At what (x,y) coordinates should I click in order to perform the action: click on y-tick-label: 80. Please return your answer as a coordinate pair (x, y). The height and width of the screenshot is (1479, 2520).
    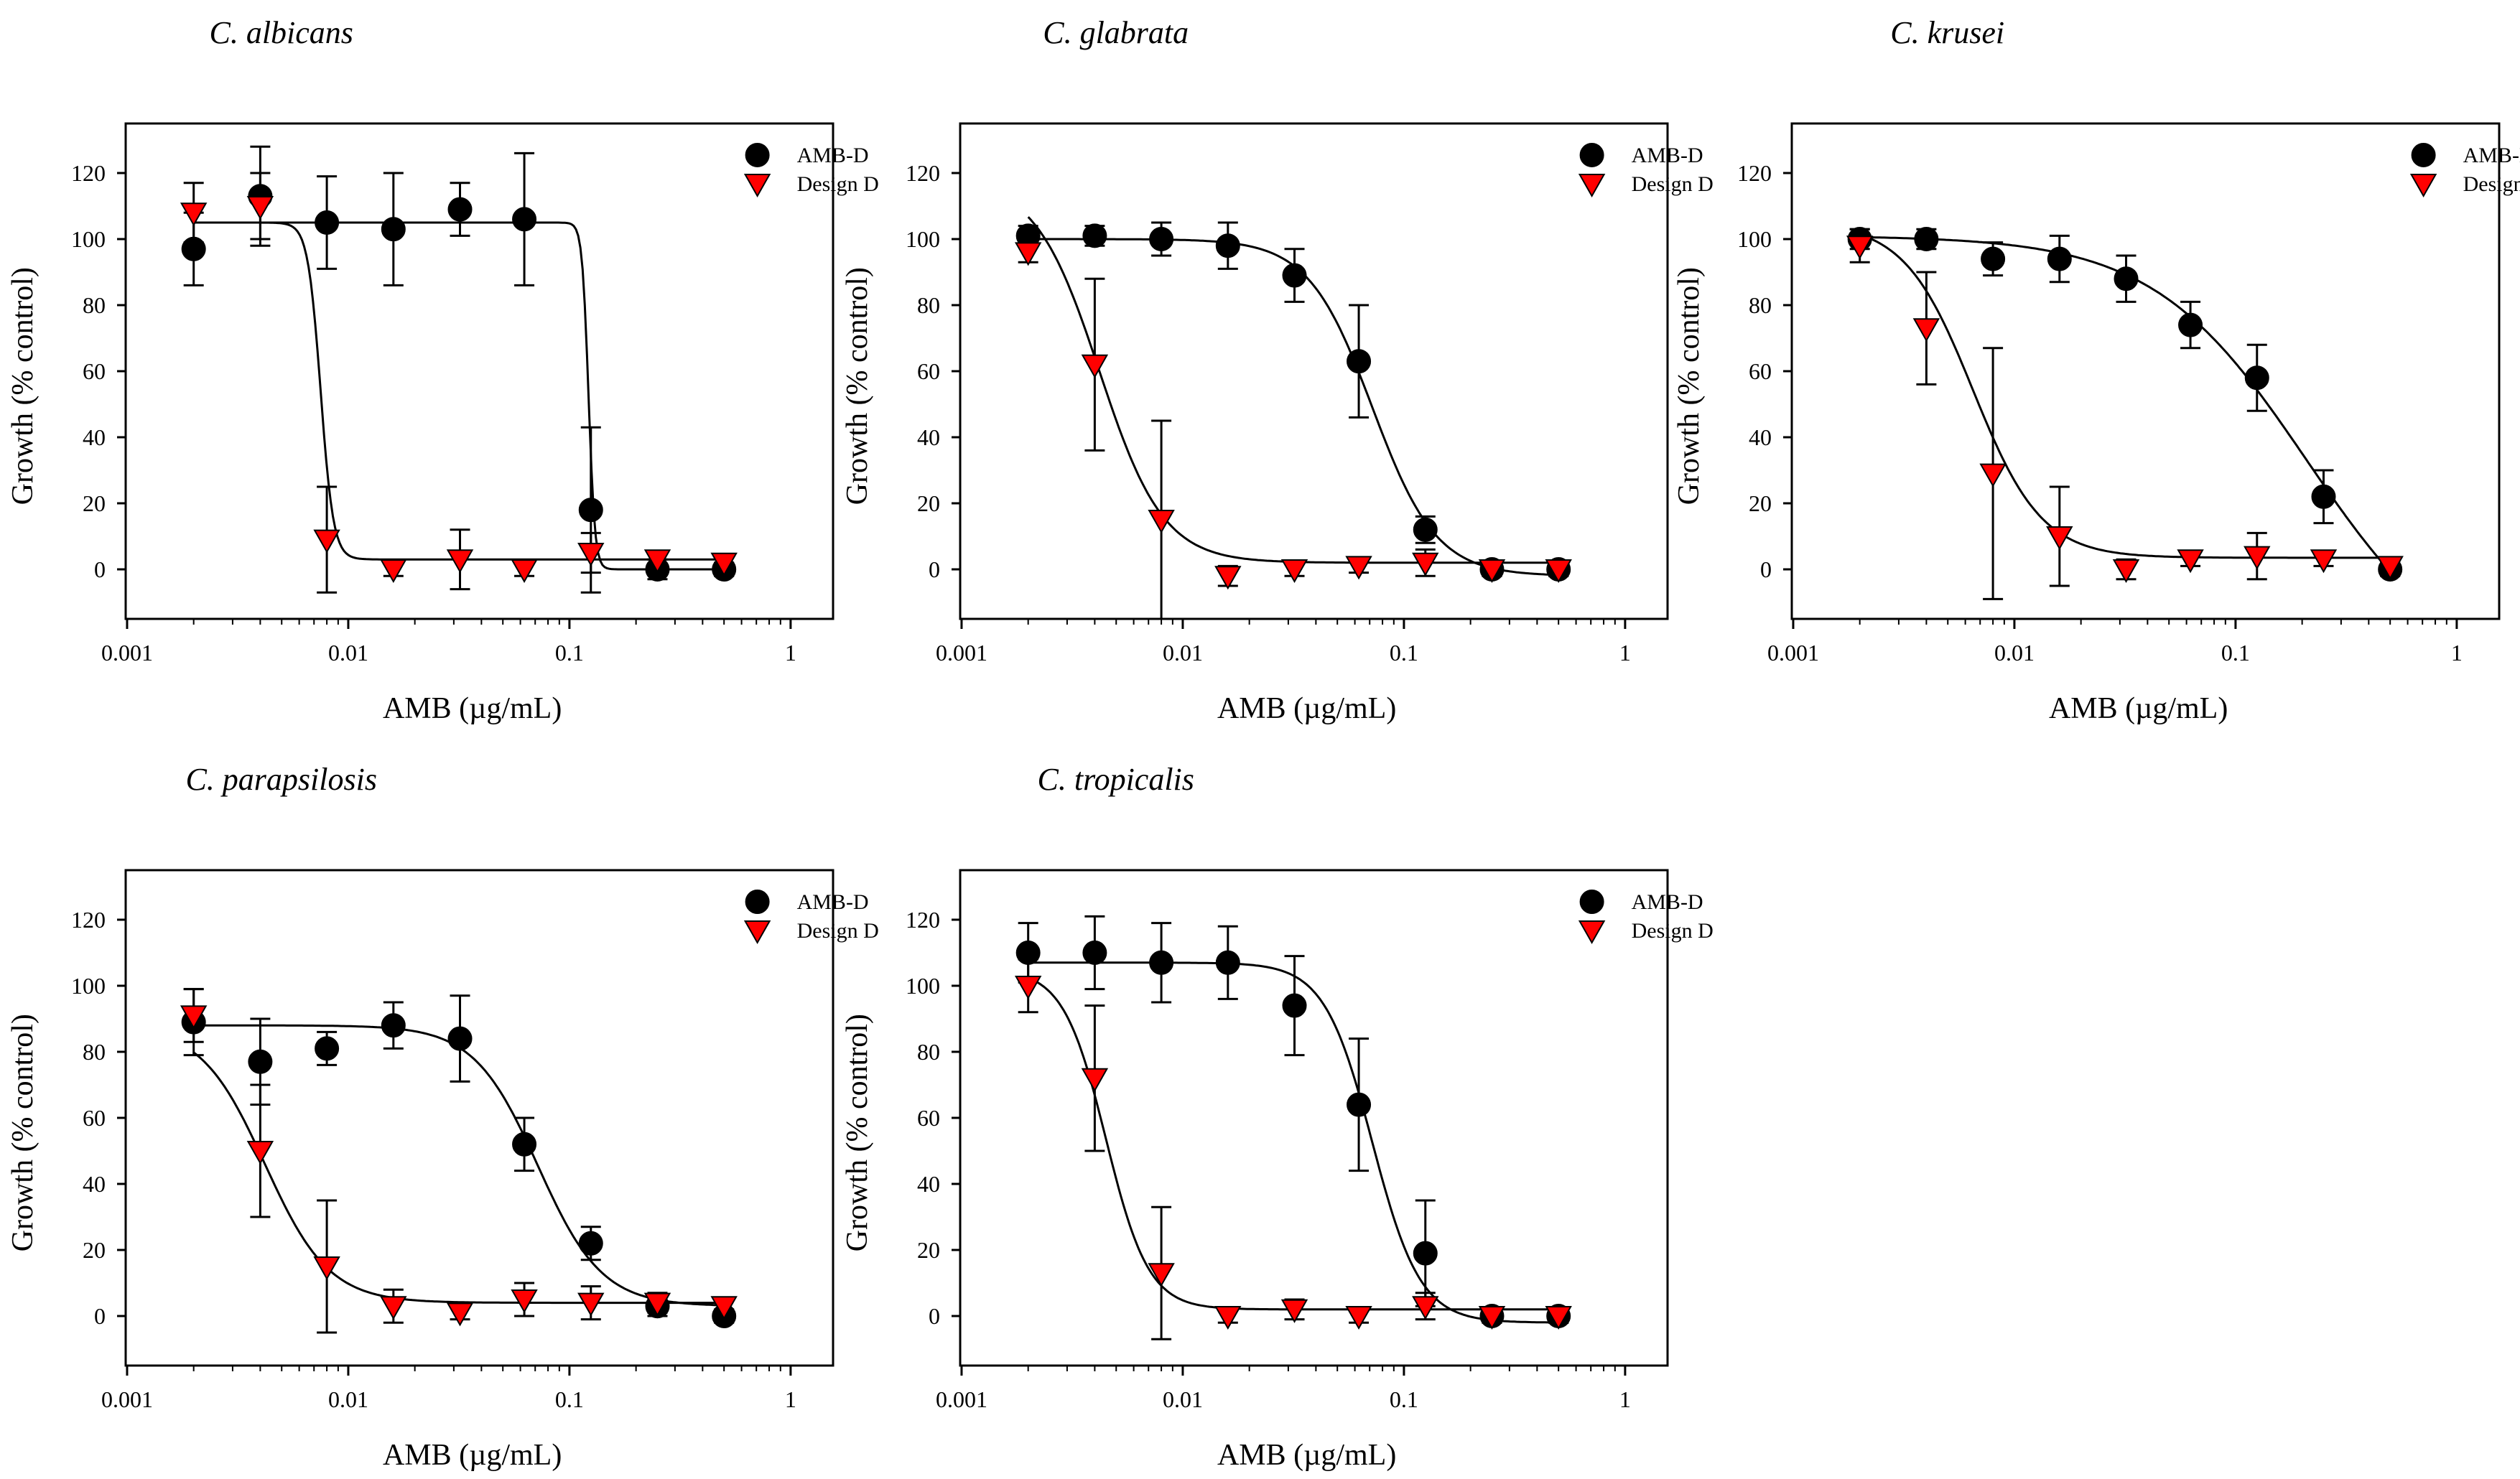
    Looking at the image, I should click on (94, 1052).